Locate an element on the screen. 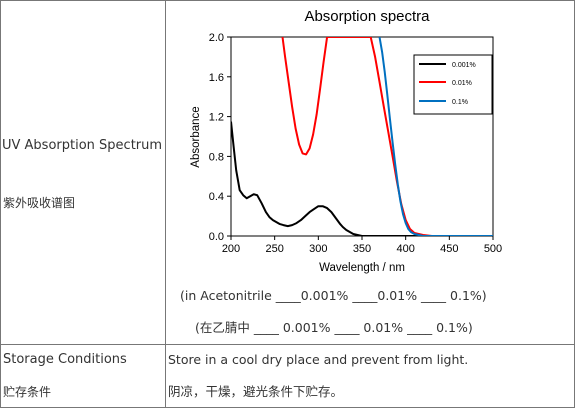 The height and width of the screenshot is (408, 575). table-row-divider is located at coordinates (287, 344).